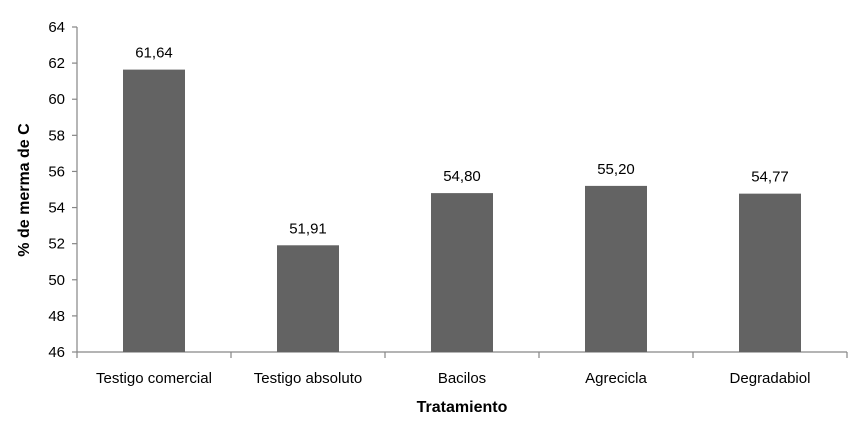 The image size is (860, 431). What do you see at coordinates (56, 99) in the screenshot?
I see `y-tick-label: 60` at bounding box center [56, 99].